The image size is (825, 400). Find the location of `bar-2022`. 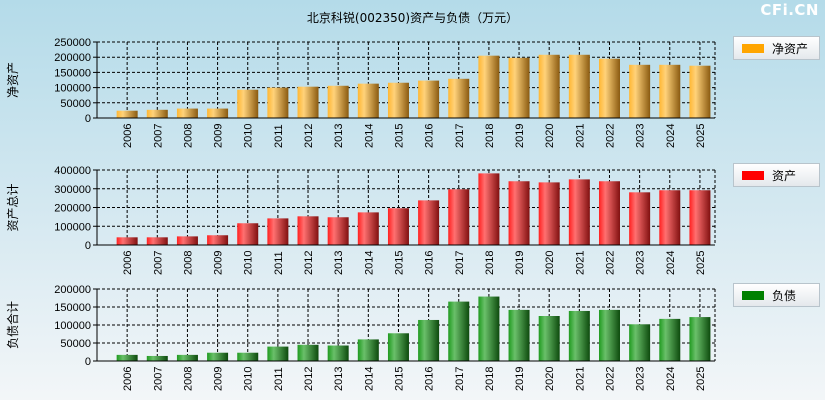

bar-2022 is located at coordinates (609, 213).